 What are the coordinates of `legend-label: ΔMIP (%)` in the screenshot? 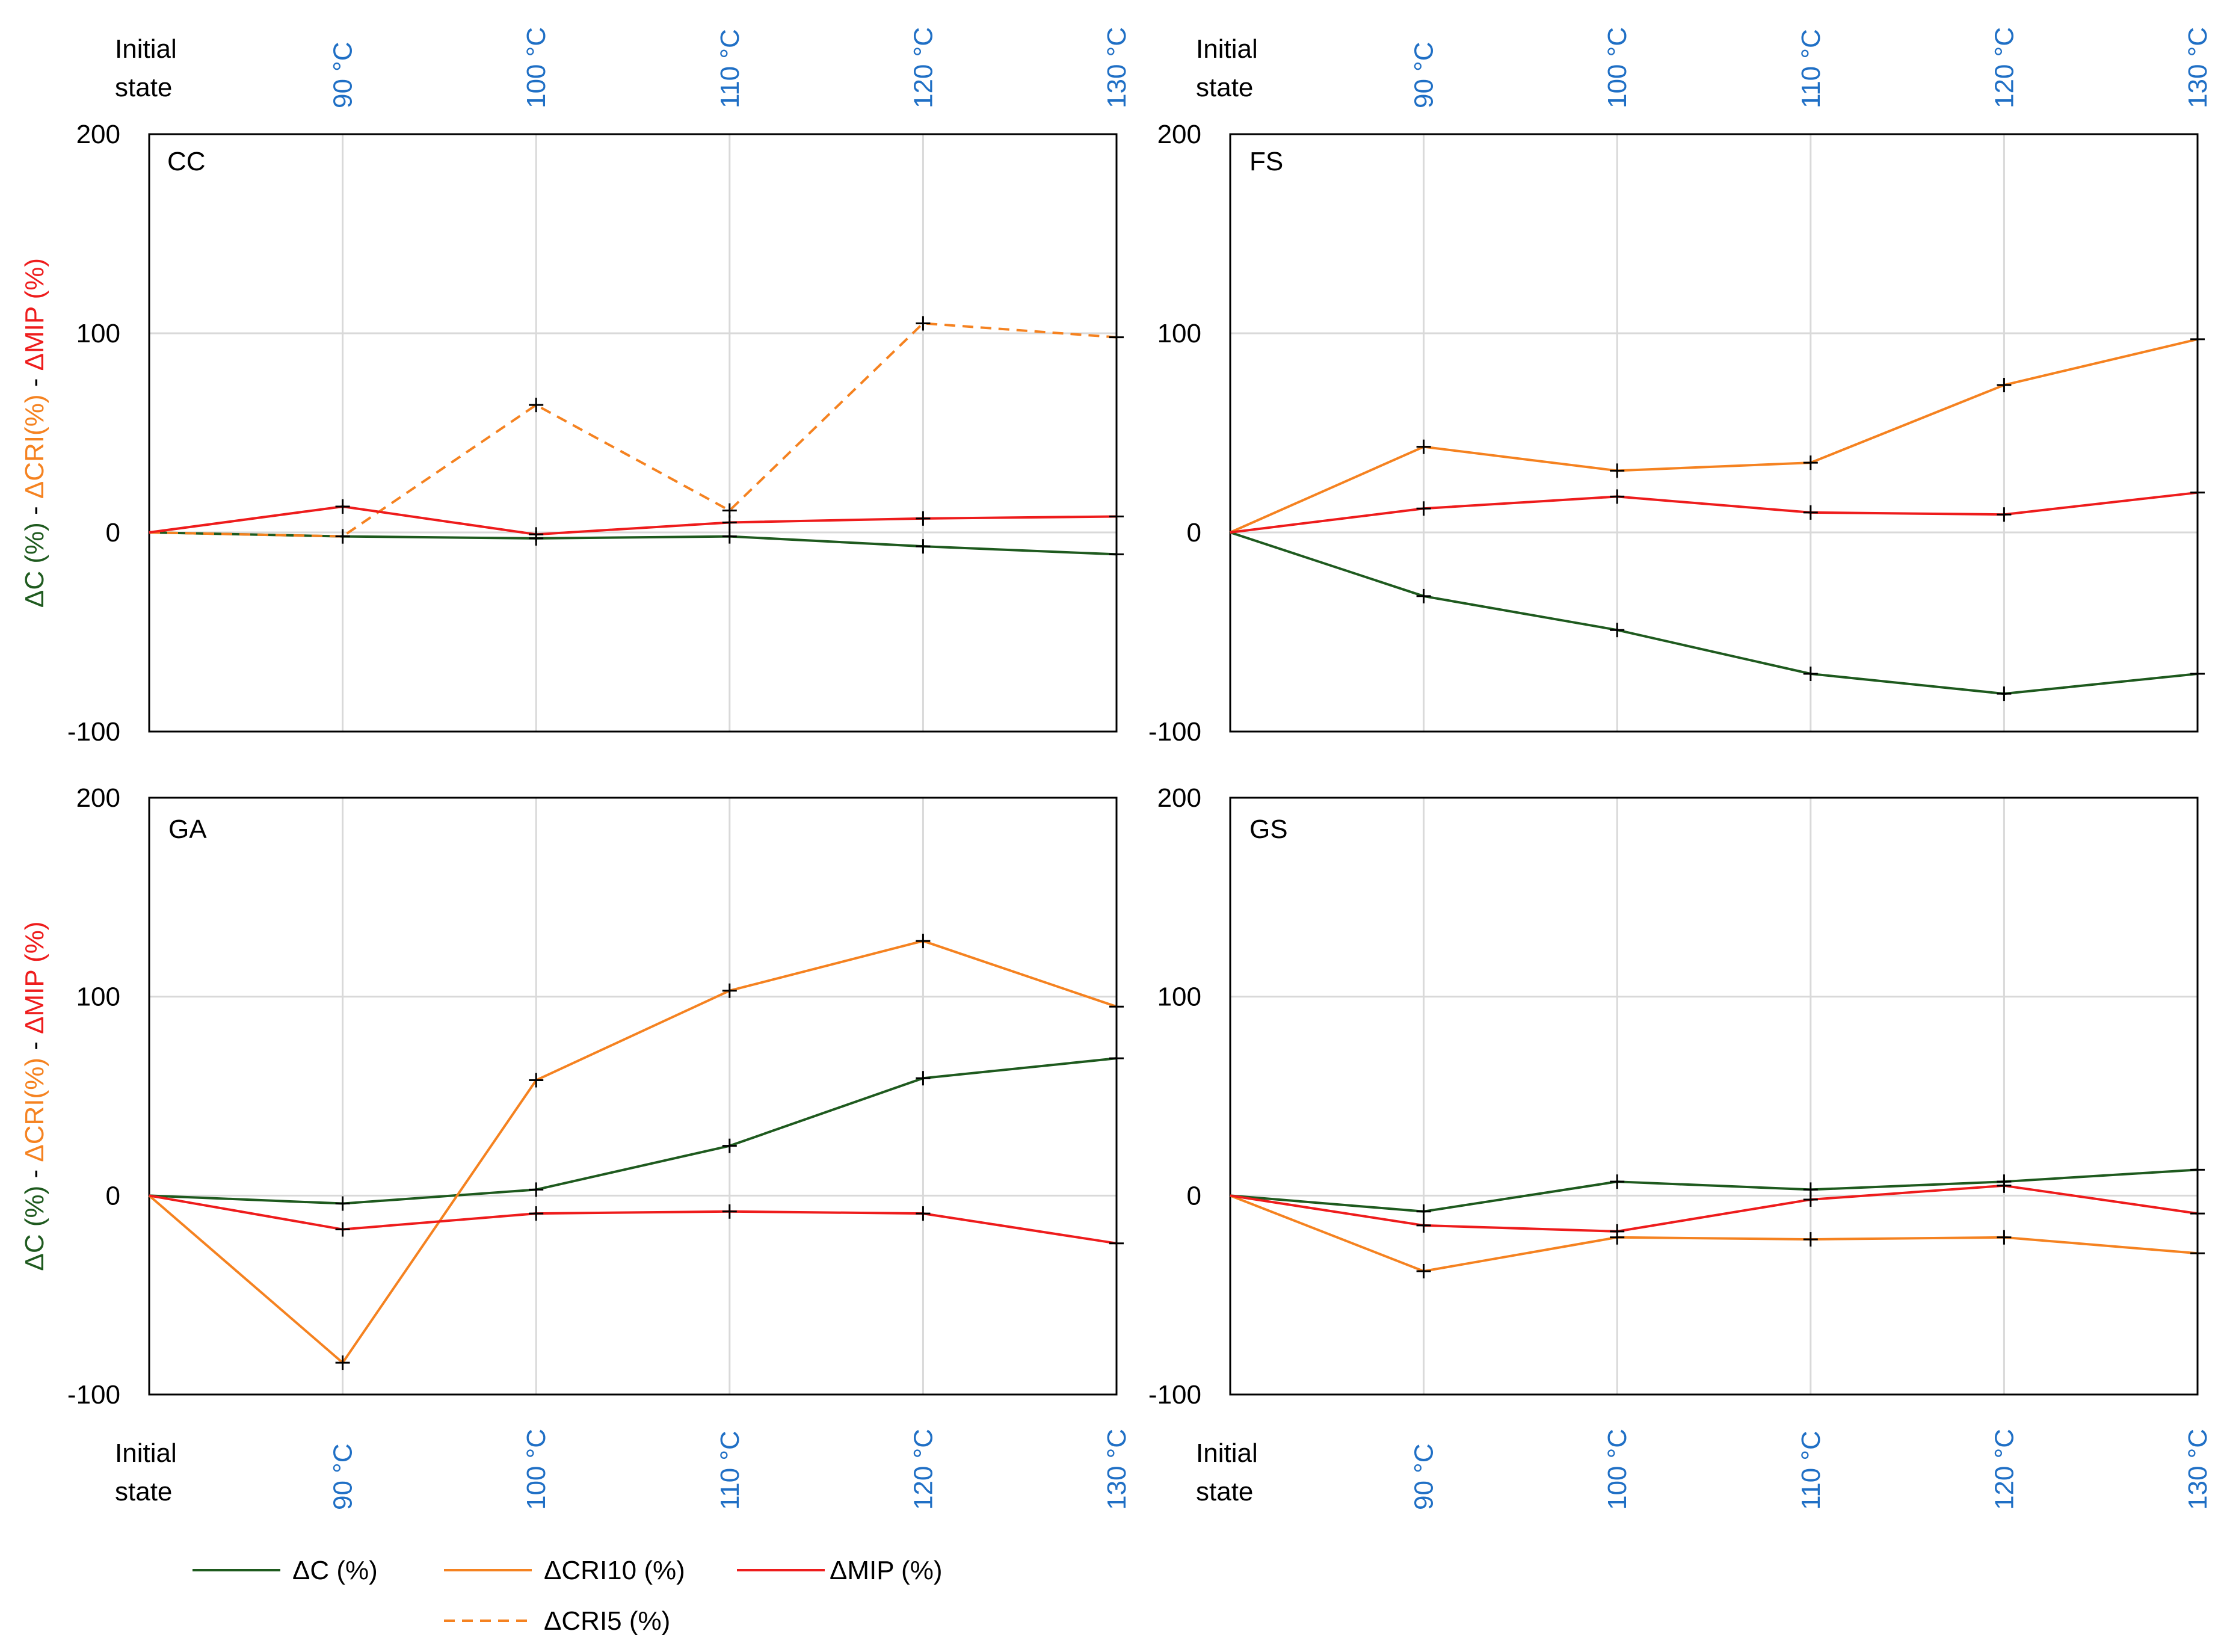 It's located at (886, 1570).